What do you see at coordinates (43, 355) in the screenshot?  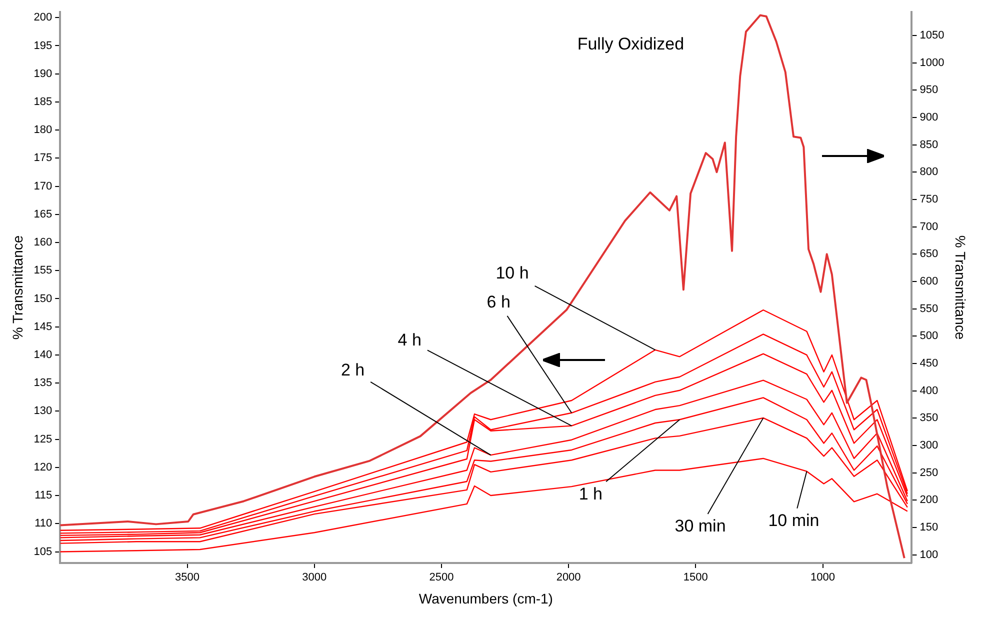 I see `y-tick-label: 140` at bounding box center [43, 355].